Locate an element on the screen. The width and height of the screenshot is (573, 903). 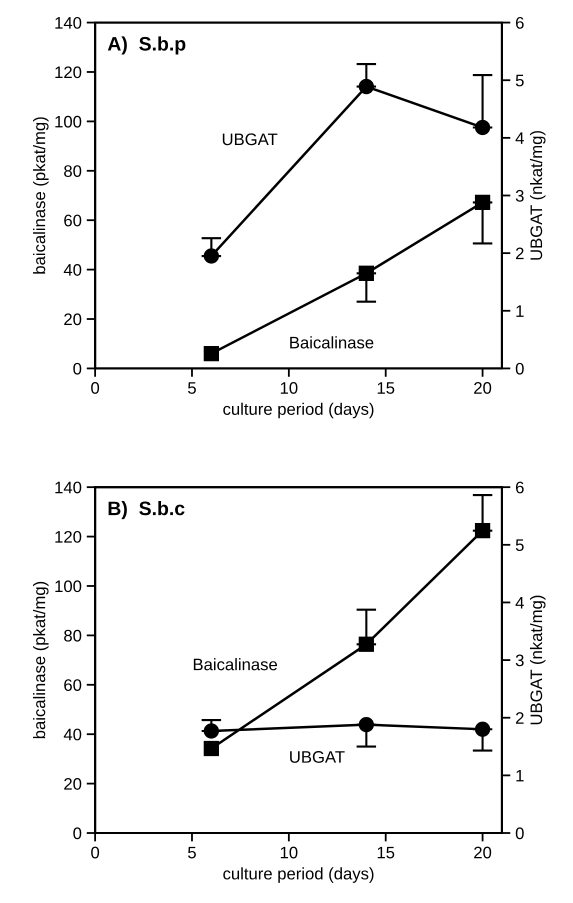
text: A) S.b.p is located at coordinates (147, 45).